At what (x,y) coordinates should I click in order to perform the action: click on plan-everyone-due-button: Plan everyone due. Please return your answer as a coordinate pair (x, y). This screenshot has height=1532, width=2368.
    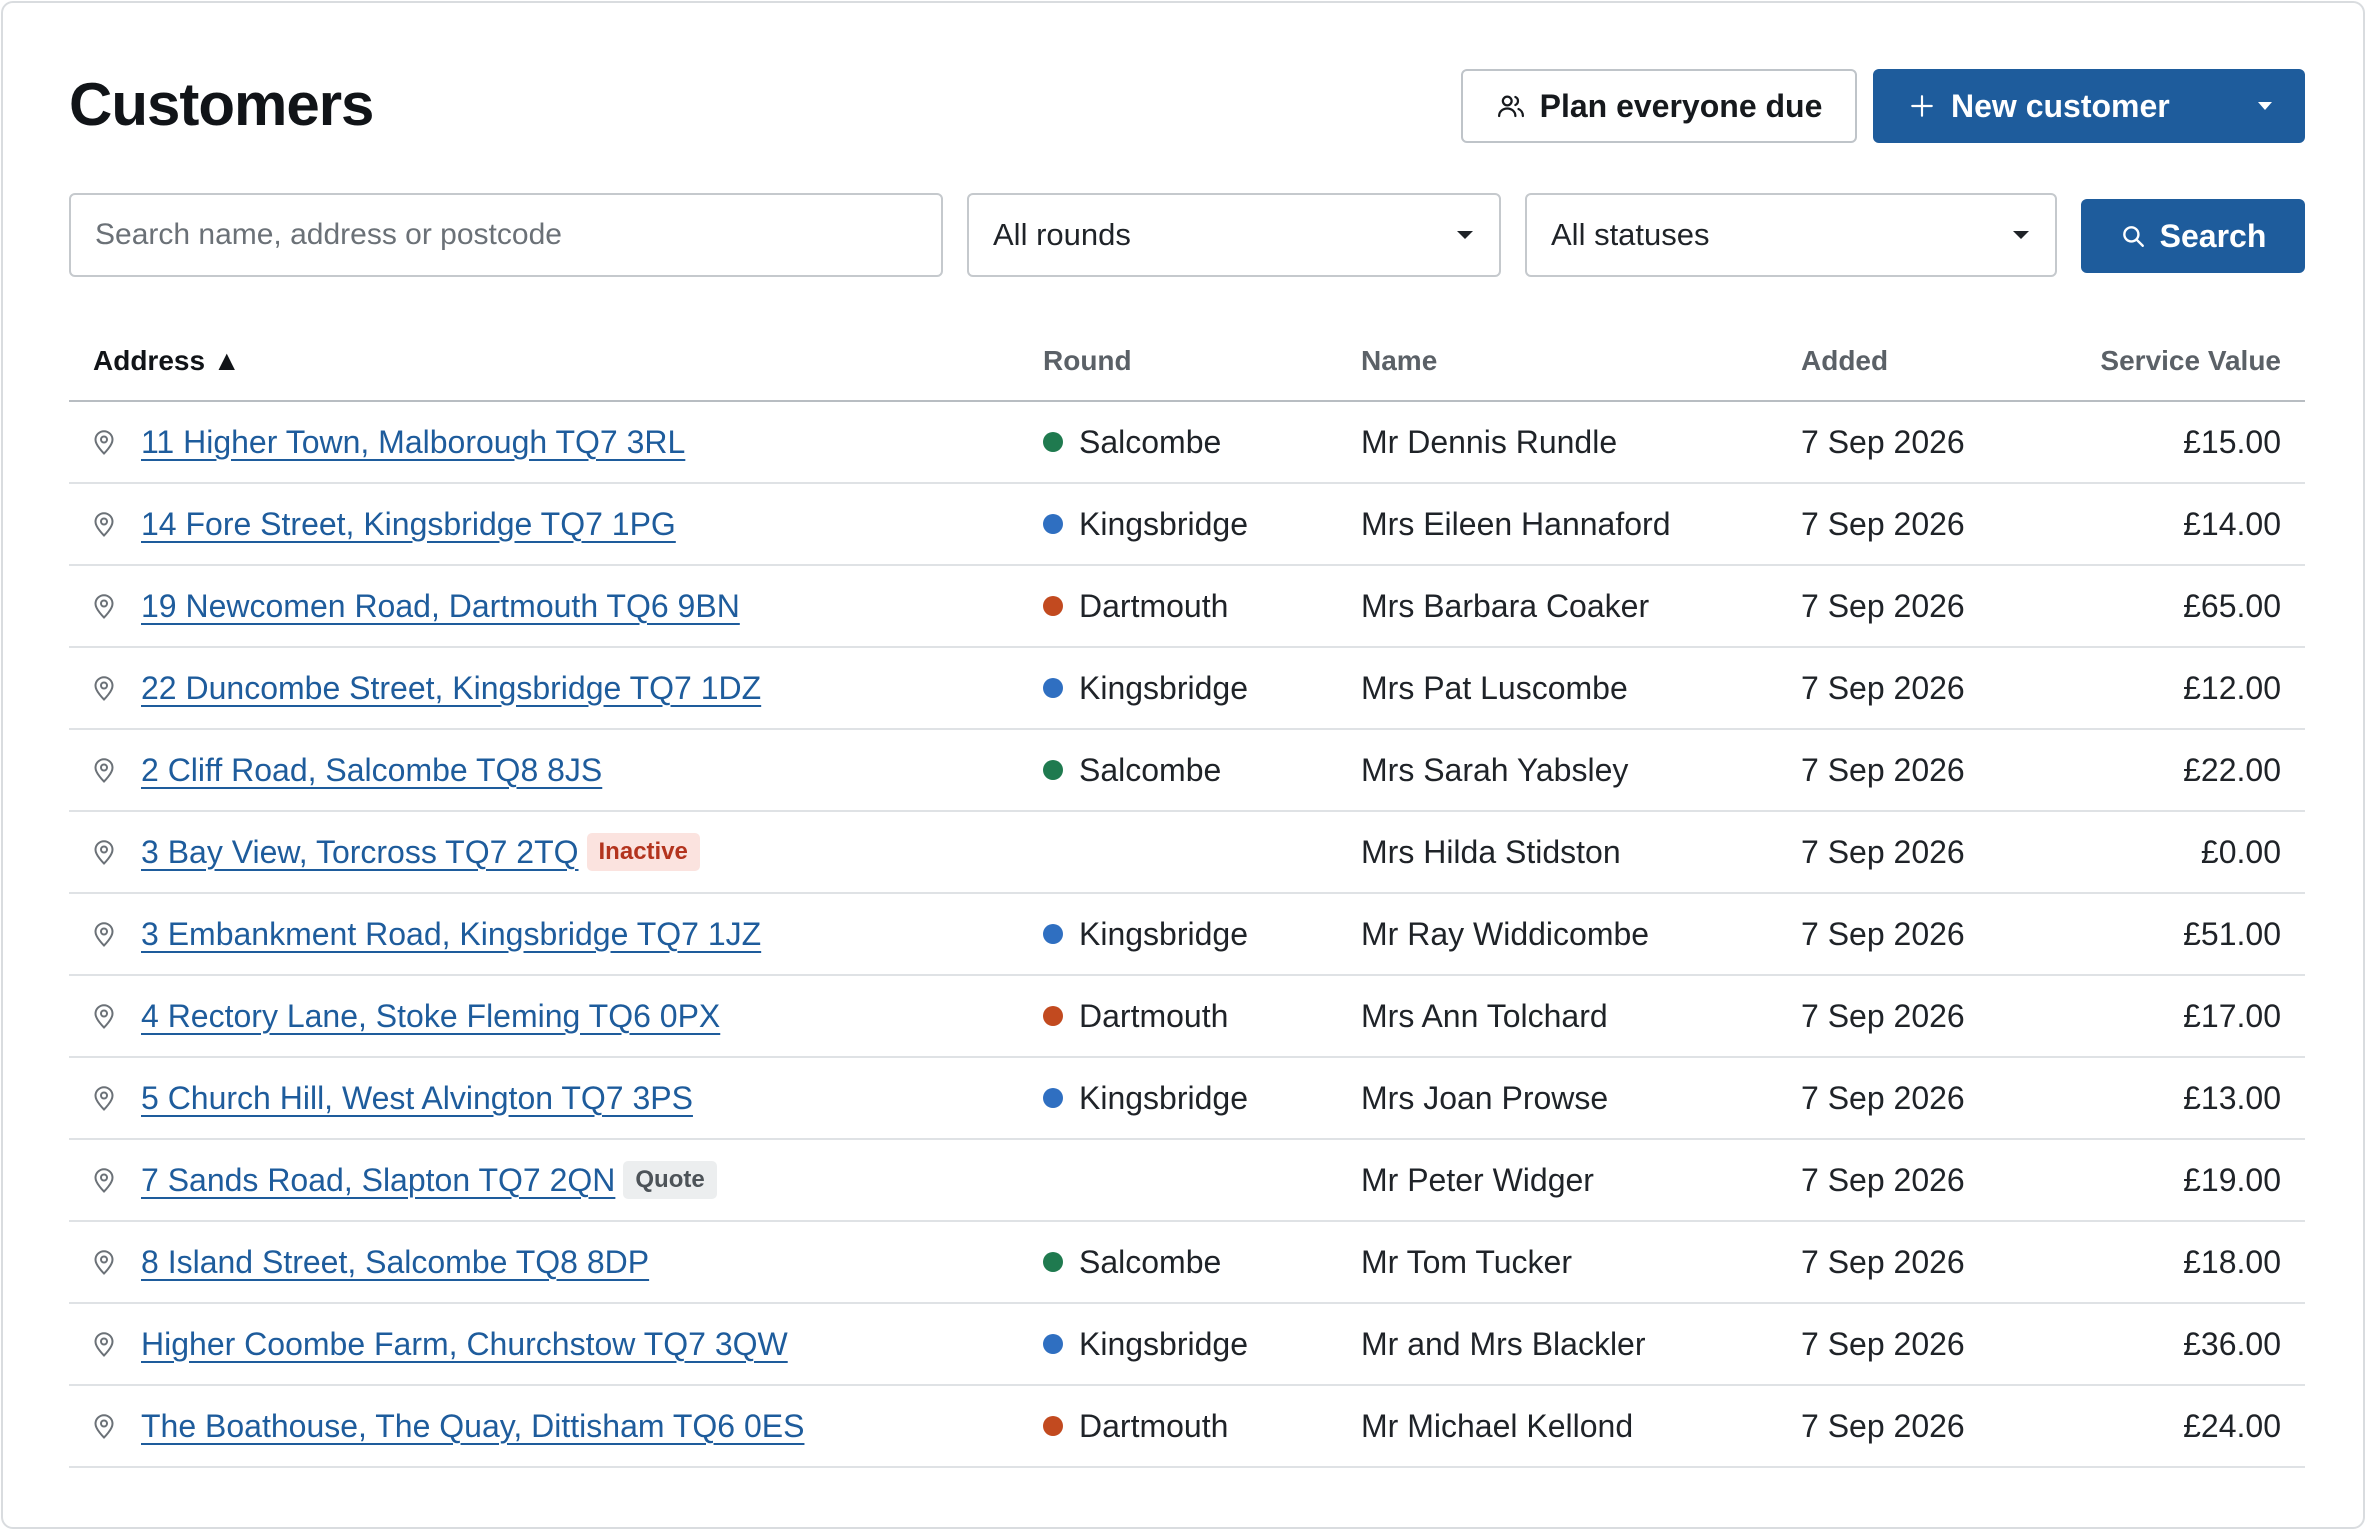
    Looking at the image, I should click on (1659, 106).